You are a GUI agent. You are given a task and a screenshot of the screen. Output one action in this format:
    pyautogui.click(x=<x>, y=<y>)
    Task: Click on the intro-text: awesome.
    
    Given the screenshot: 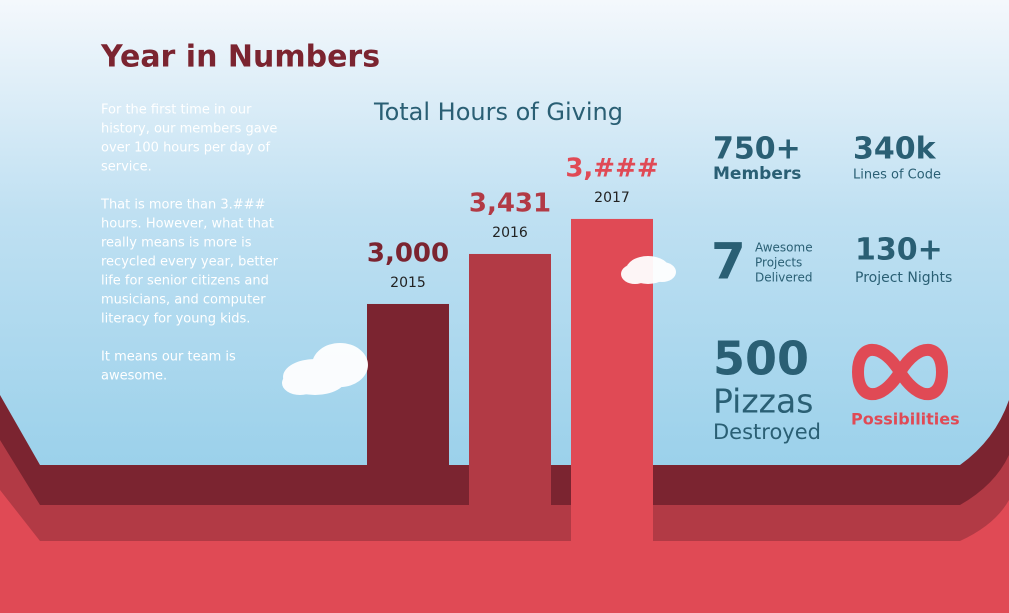 What is the action you would take?
    pyautogui.click(x=134, y=376)
    